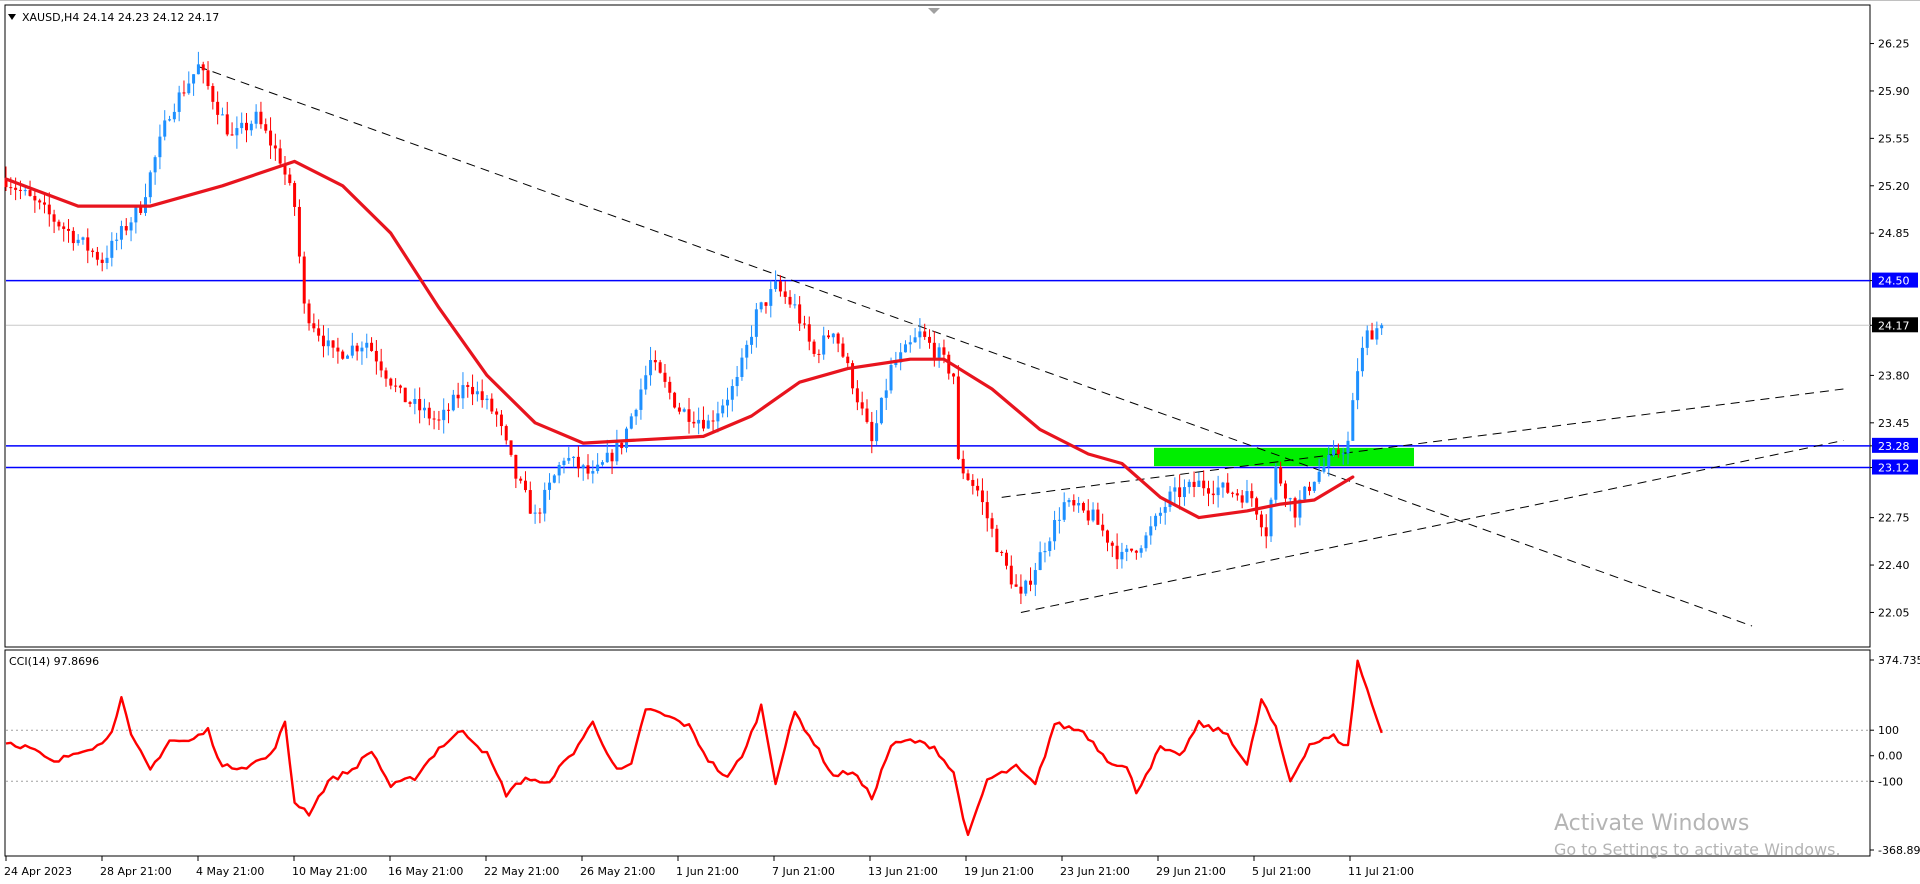 This screenshot has height=884, width=1920. What do you see at coordinates (1284, 457) in the screenshot?
I see `breakout-zone` at bounding box center [1284, 457].